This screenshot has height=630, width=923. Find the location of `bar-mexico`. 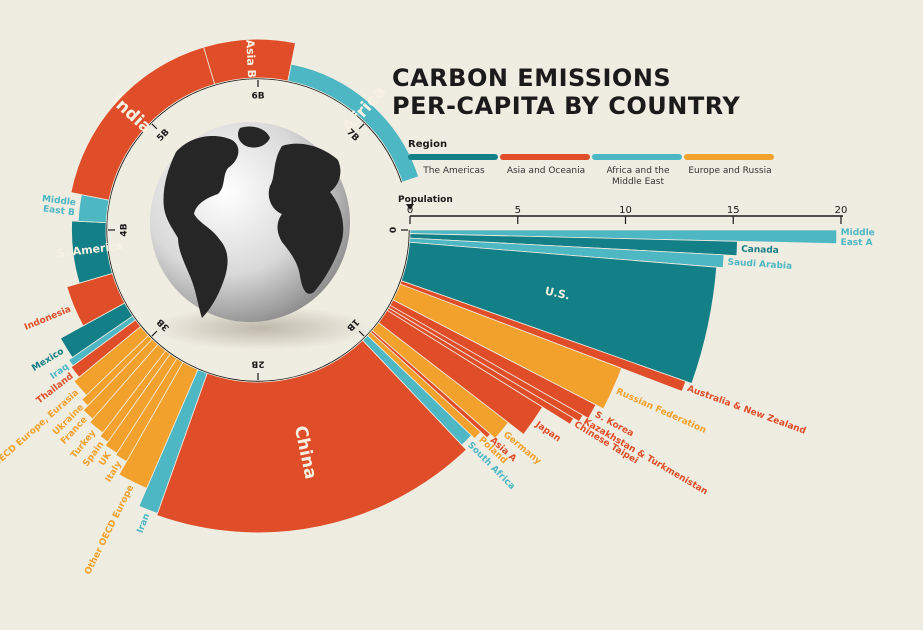

bar-mexico is located at coordinates (96, 330).